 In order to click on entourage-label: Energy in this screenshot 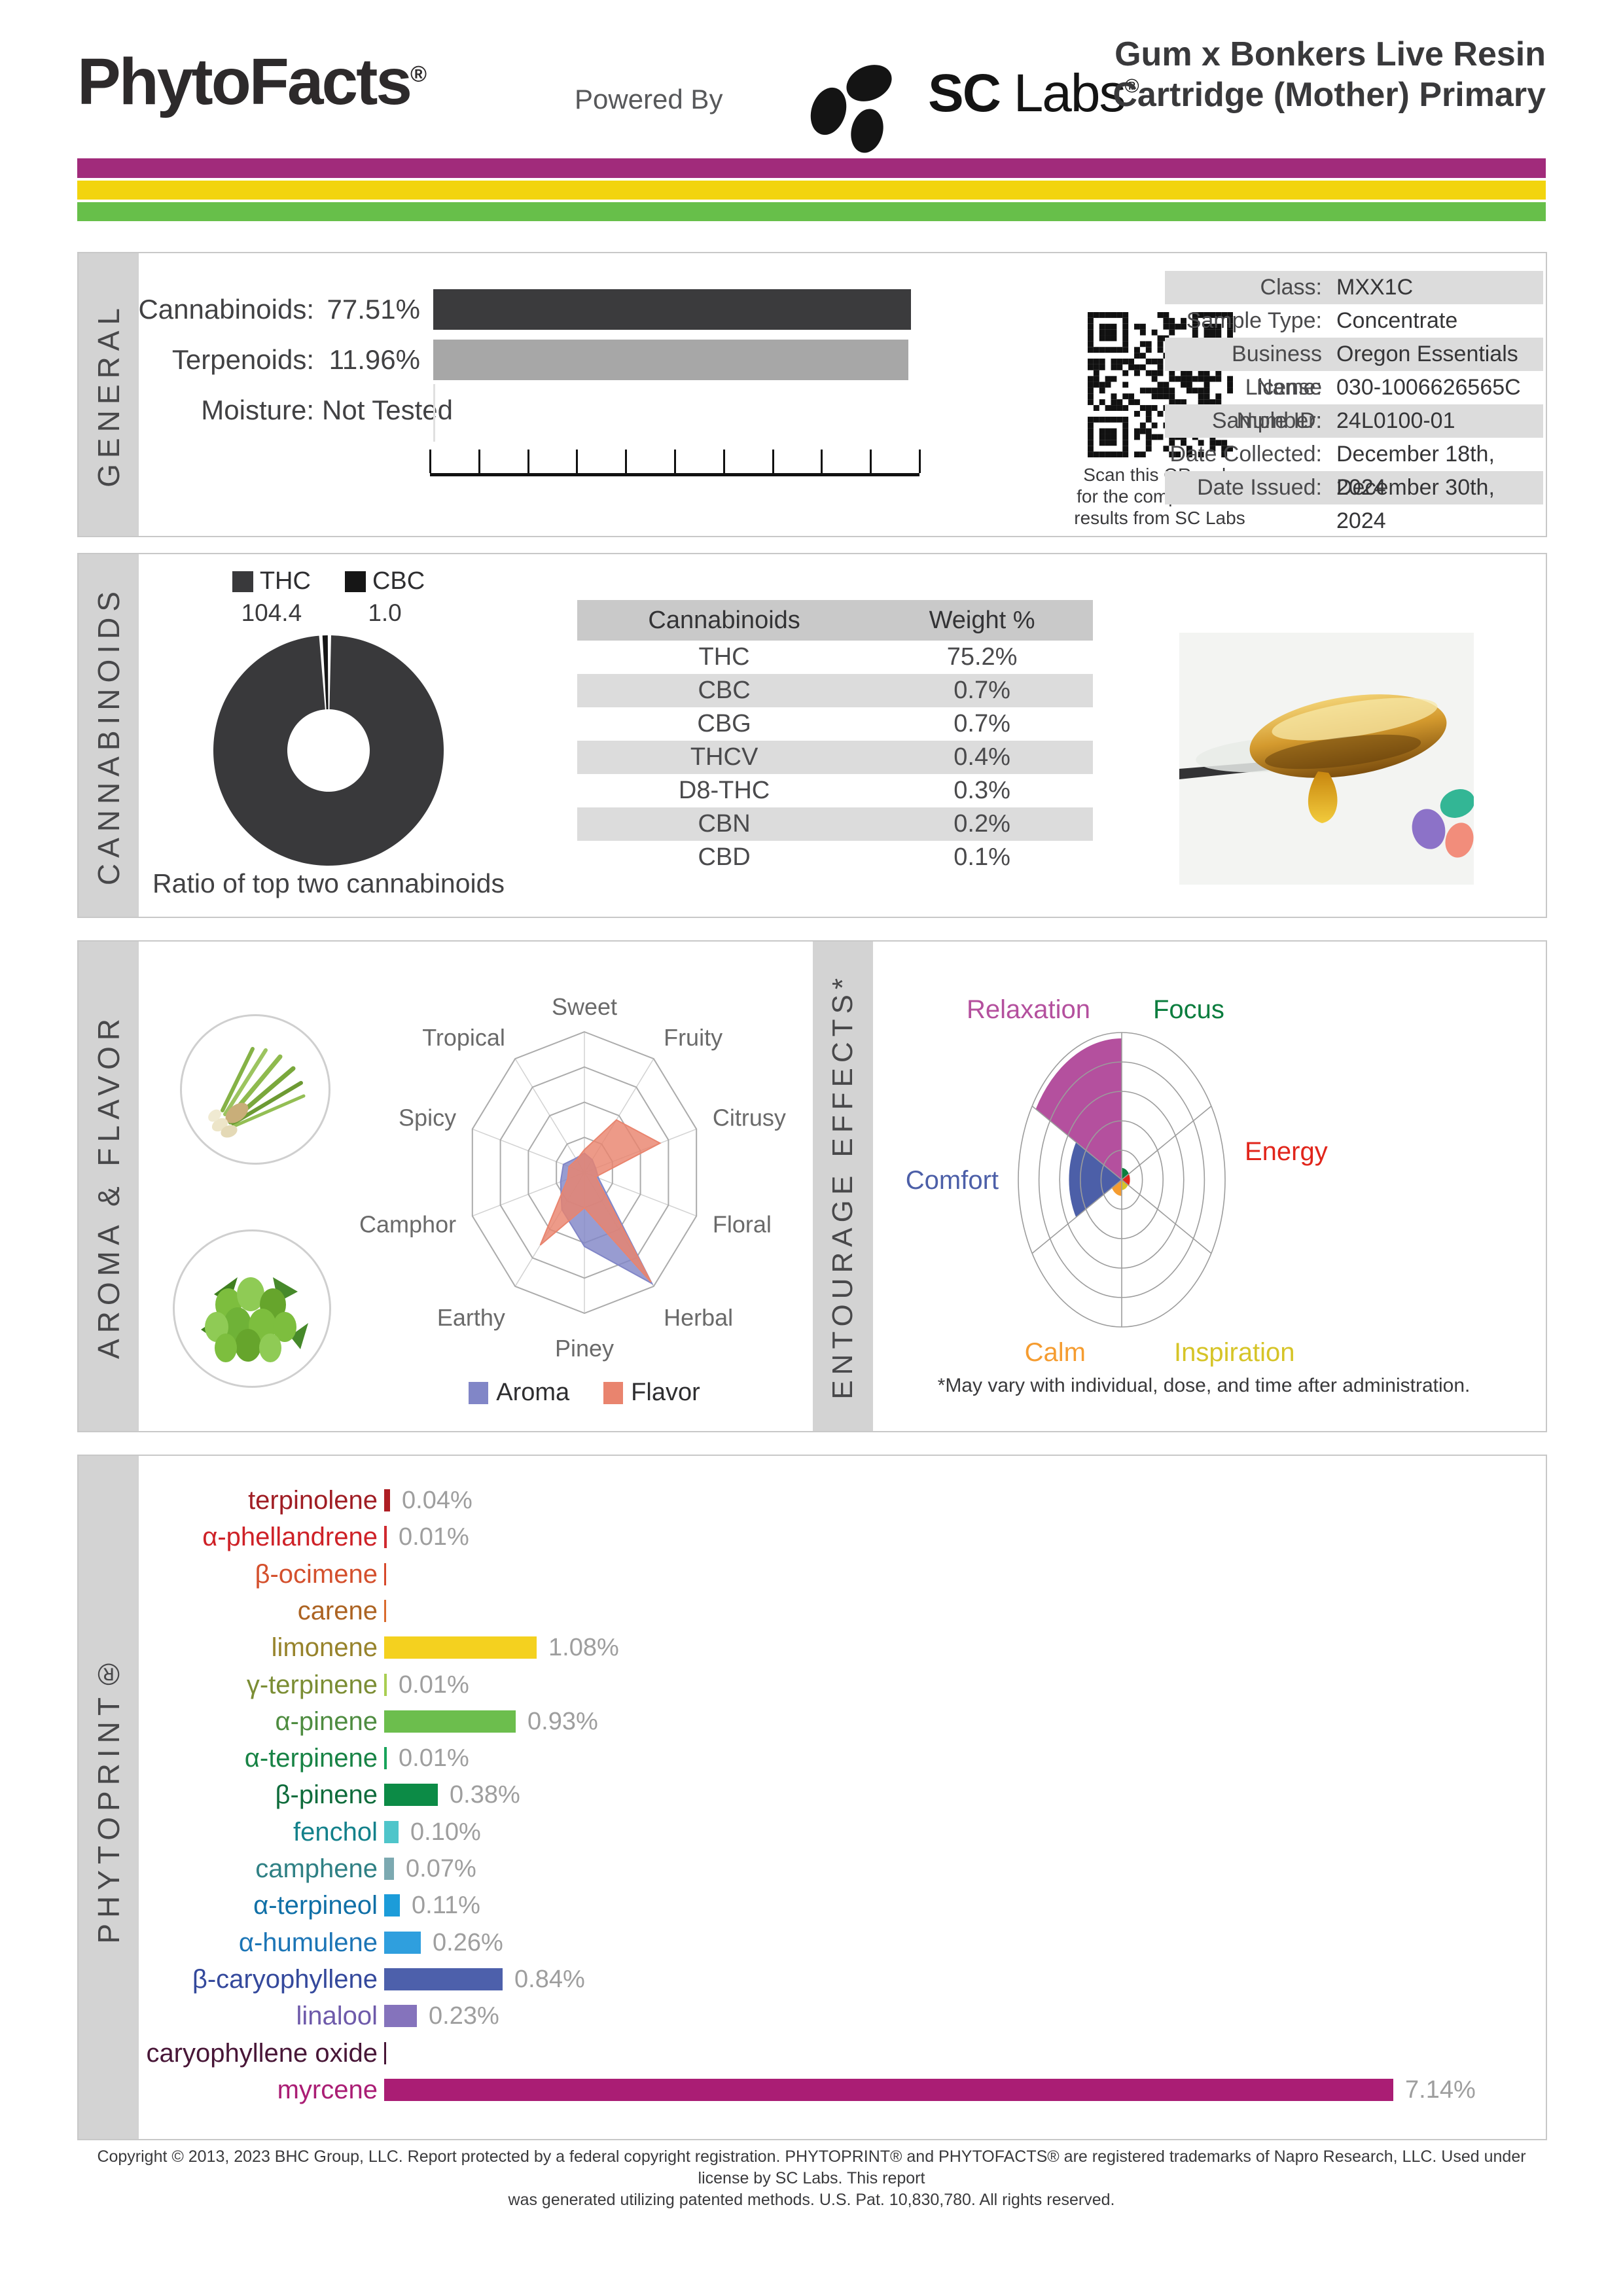, I will do `click(1286, 1152)`.